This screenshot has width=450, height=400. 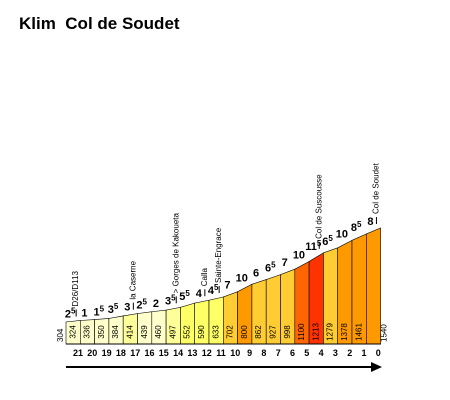 I want to click on waypoint-label-0: D26/D113, so click(x=75, y=288).